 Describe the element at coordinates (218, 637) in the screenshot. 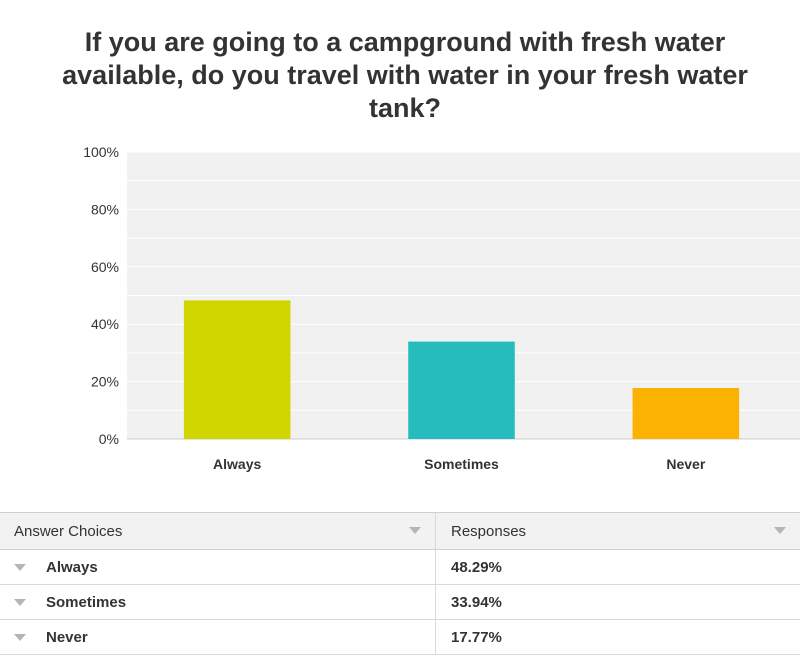

I see `answer-choice-cell: Never` at that location.